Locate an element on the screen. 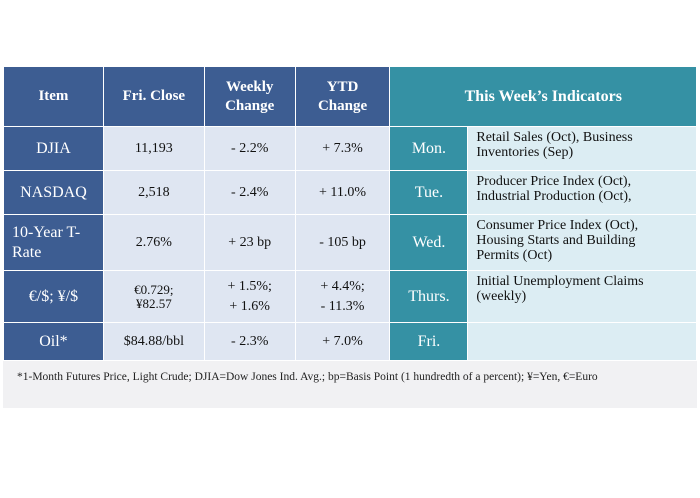  row-weekly: - 2.2% is located at coordinates (249, 148).